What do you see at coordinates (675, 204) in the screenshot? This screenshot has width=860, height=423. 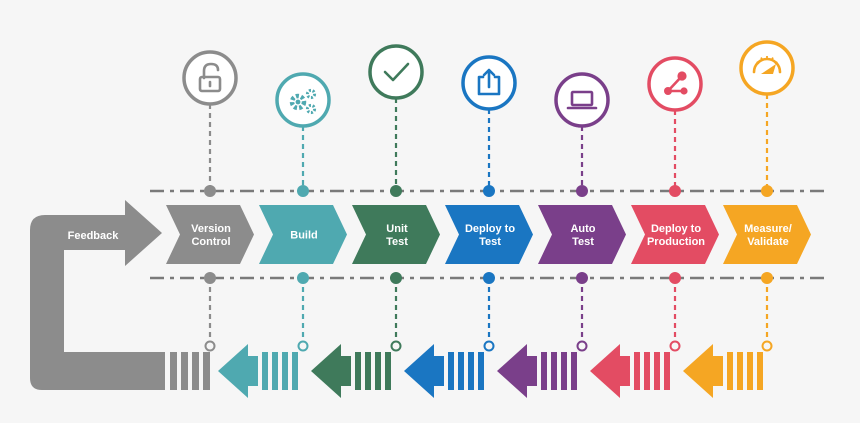 I see `pipeline-stage: Deploy to Production` at bounding box center [675, 204].